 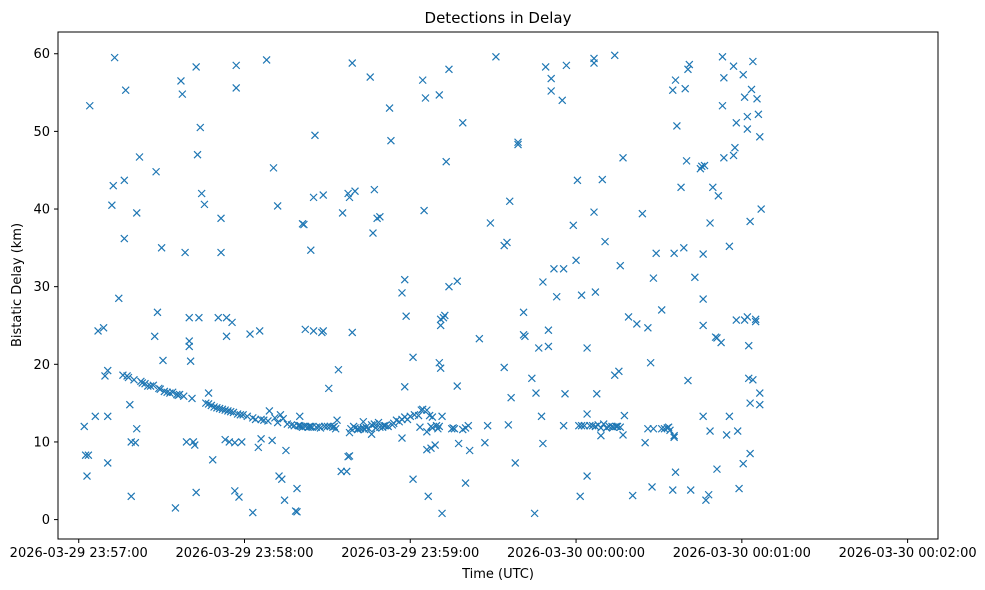 What do you see at coordinates (41, 210) in the screenshot?
I see `y-tick-label: 40` at bounding box center [41, 210].